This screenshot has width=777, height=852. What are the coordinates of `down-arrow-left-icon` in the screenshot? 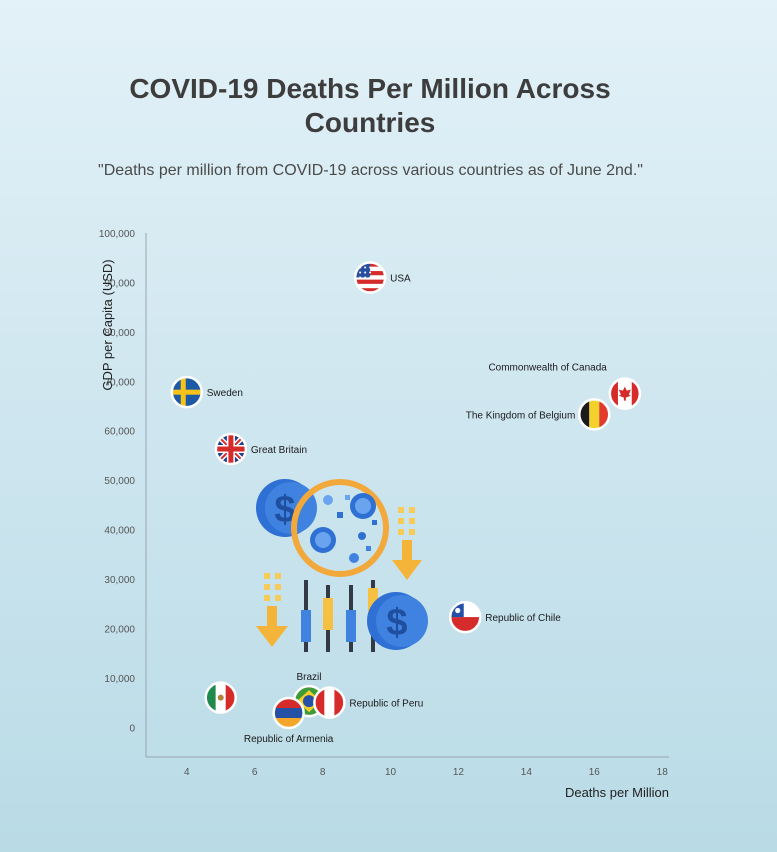 It's located at (272, 610).